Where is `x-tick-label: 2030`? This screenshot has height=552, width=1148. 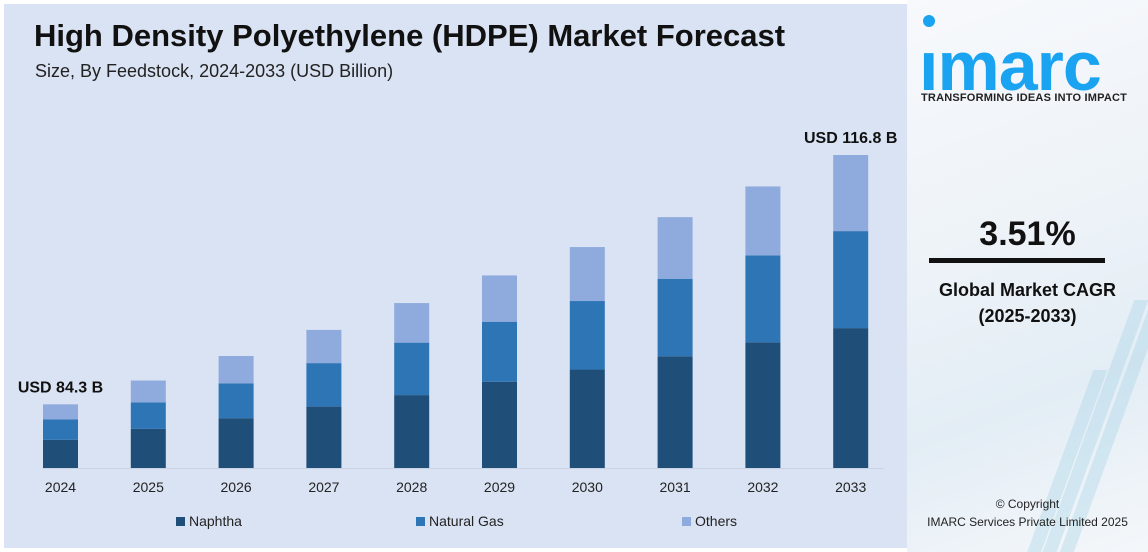 x-tick-label: 2030 is located at coordinates (587, 487).